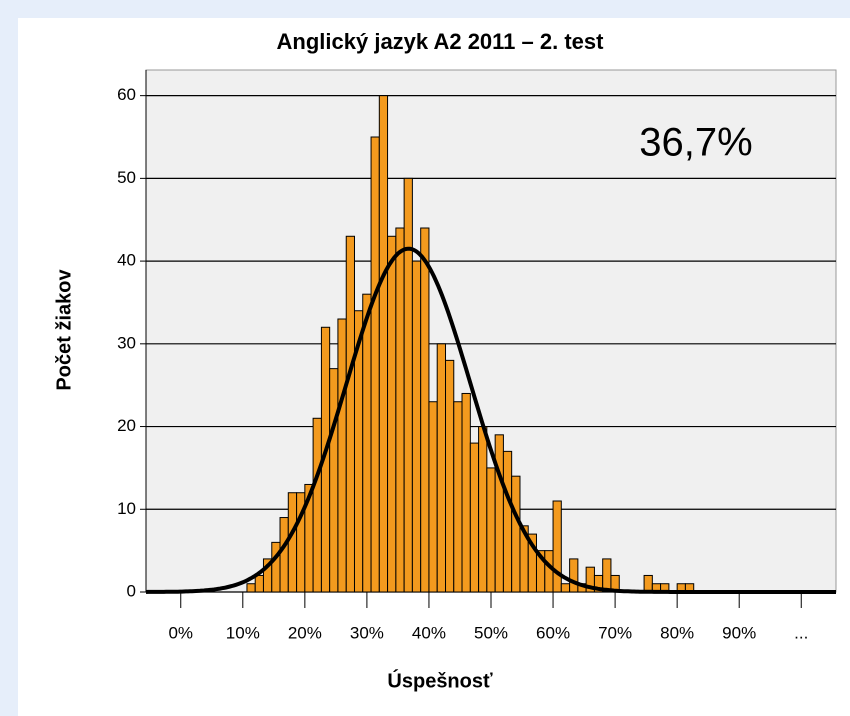 Image resolution: width=850 pixels, height=716 pixels. What do you see at coordinates (491, 632) in the screenshot?
I see `x-tick-label: 50%` at bounding box center [491, 632].